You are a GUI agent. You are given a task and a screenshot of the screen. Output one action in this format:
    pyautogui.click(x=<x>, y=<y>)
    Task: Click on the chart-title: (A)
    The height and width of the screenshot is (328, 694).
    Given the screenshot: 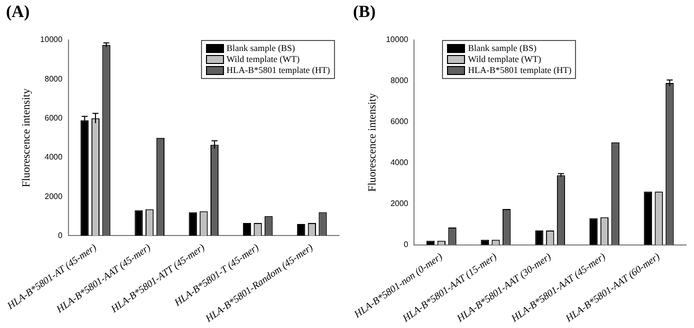 What is the action you would take?
    pyautogui.click(x=18, y=12)
    